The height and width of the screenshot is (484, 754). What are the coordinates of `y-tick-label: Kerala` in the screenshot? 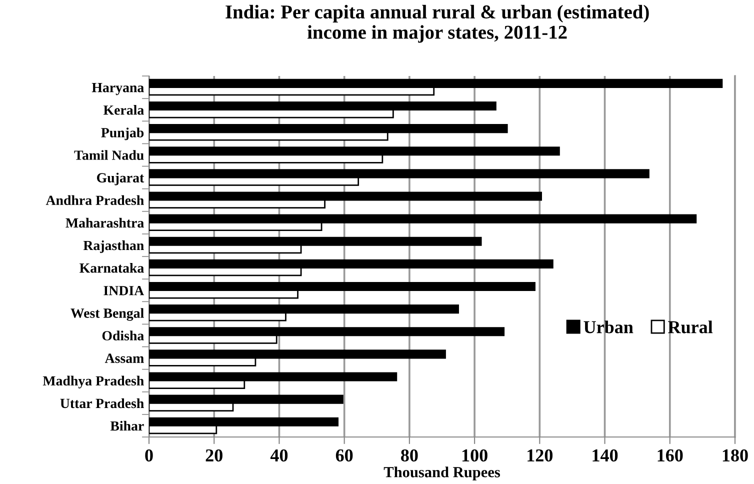 It's located at (123, 110).